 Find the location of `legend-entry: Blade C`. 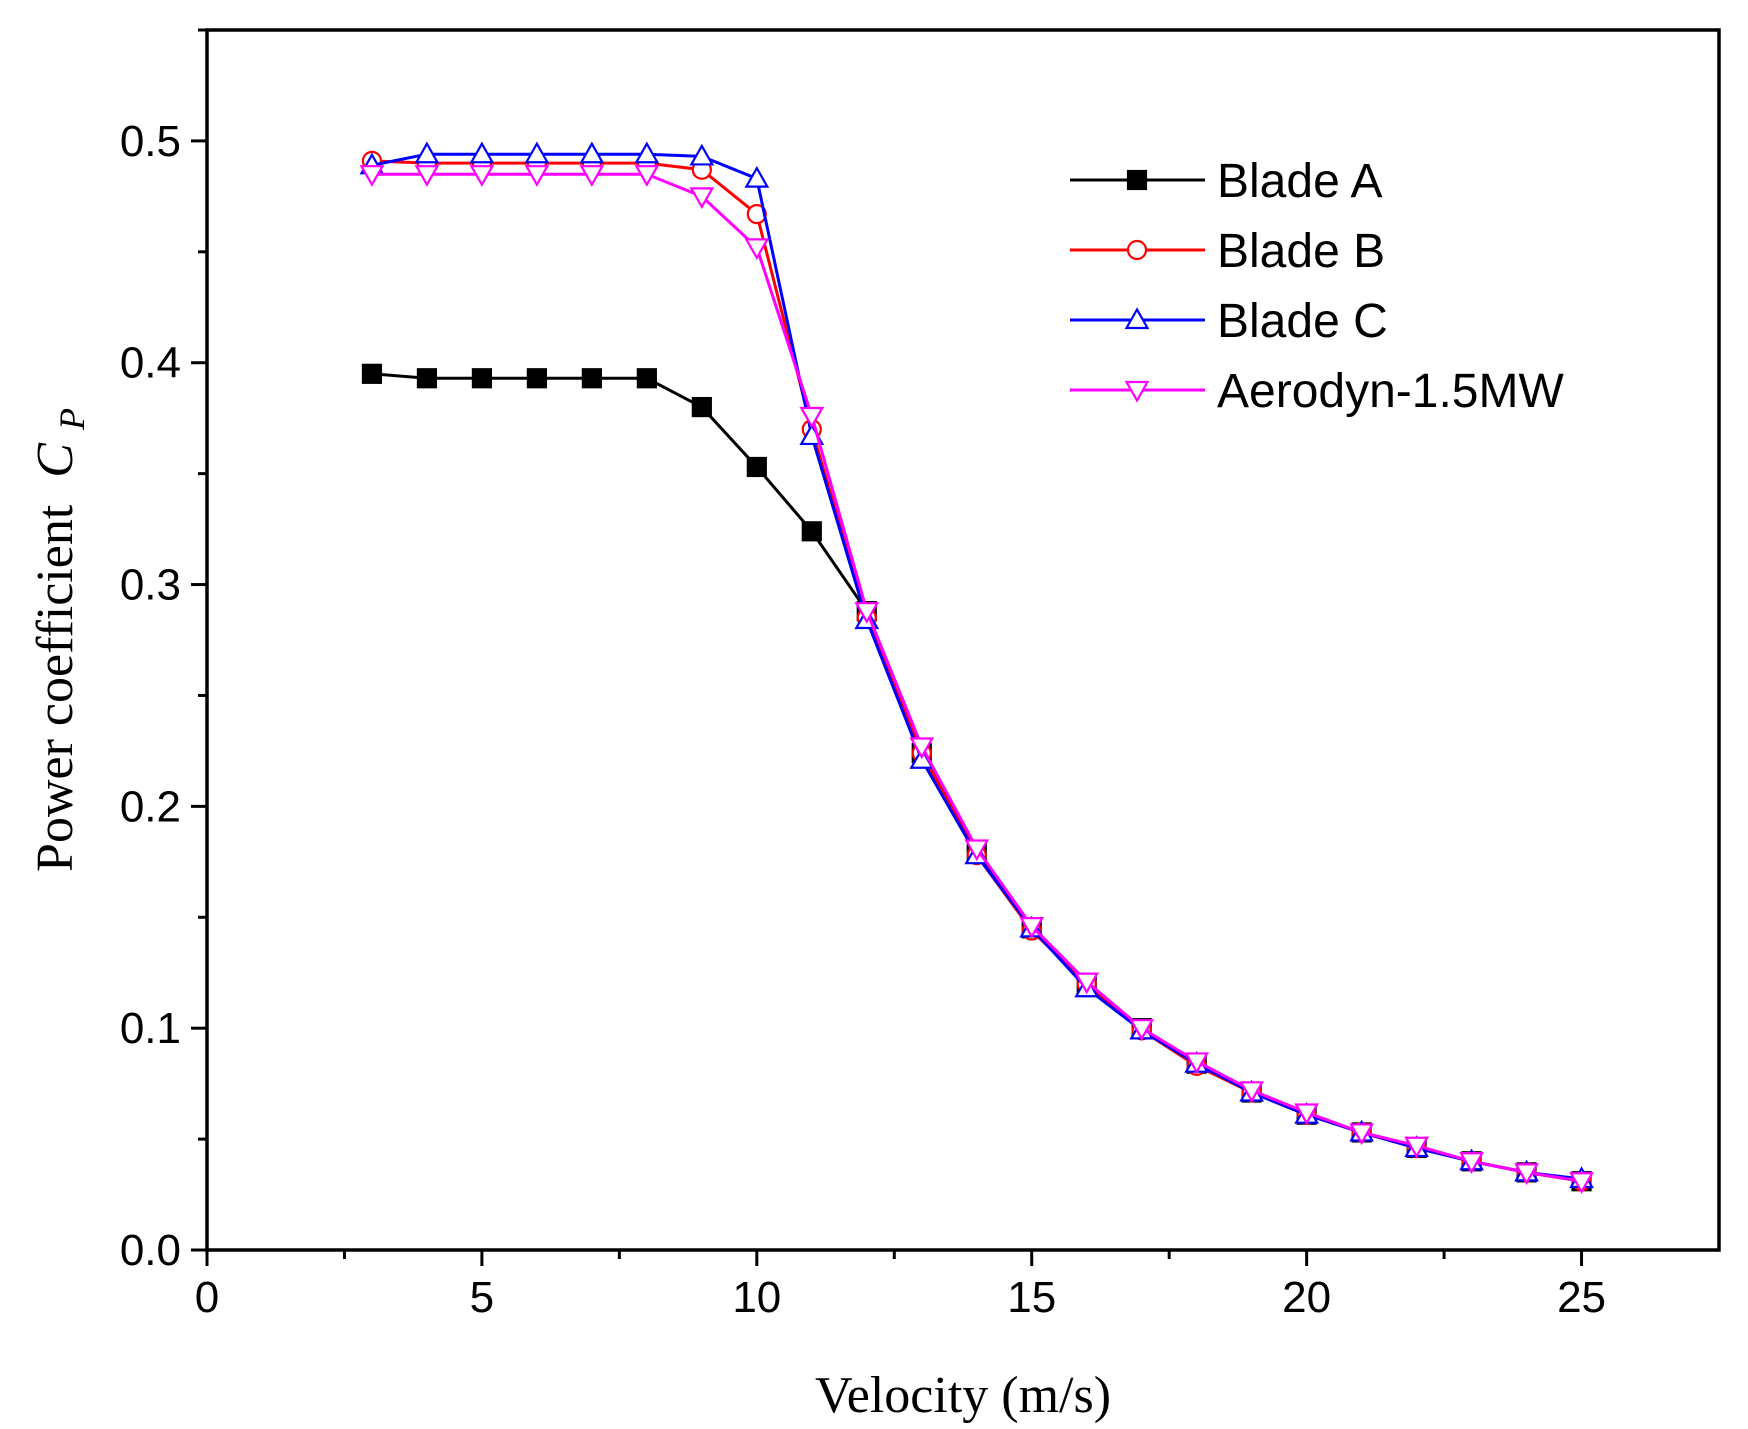

legend-entry: Blade C is located at coordinates (1229, 321).